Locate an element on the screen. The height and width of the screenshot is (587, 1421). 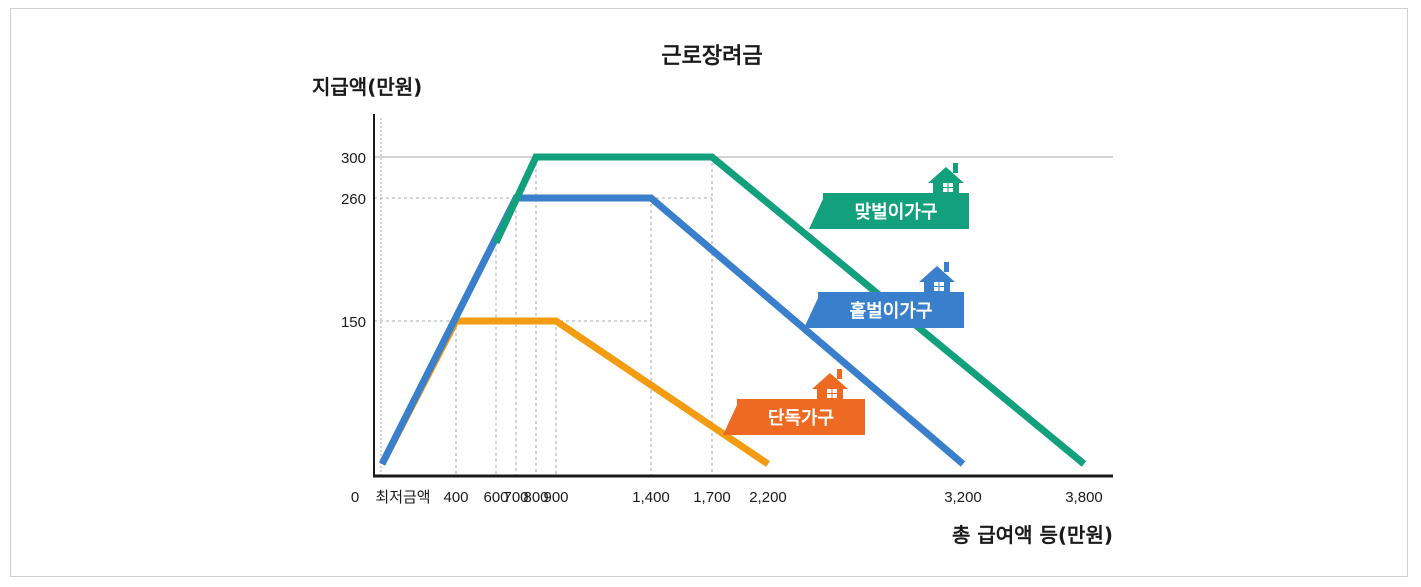
y-tick-label-260: 260 is located at coordinates (353, 199).